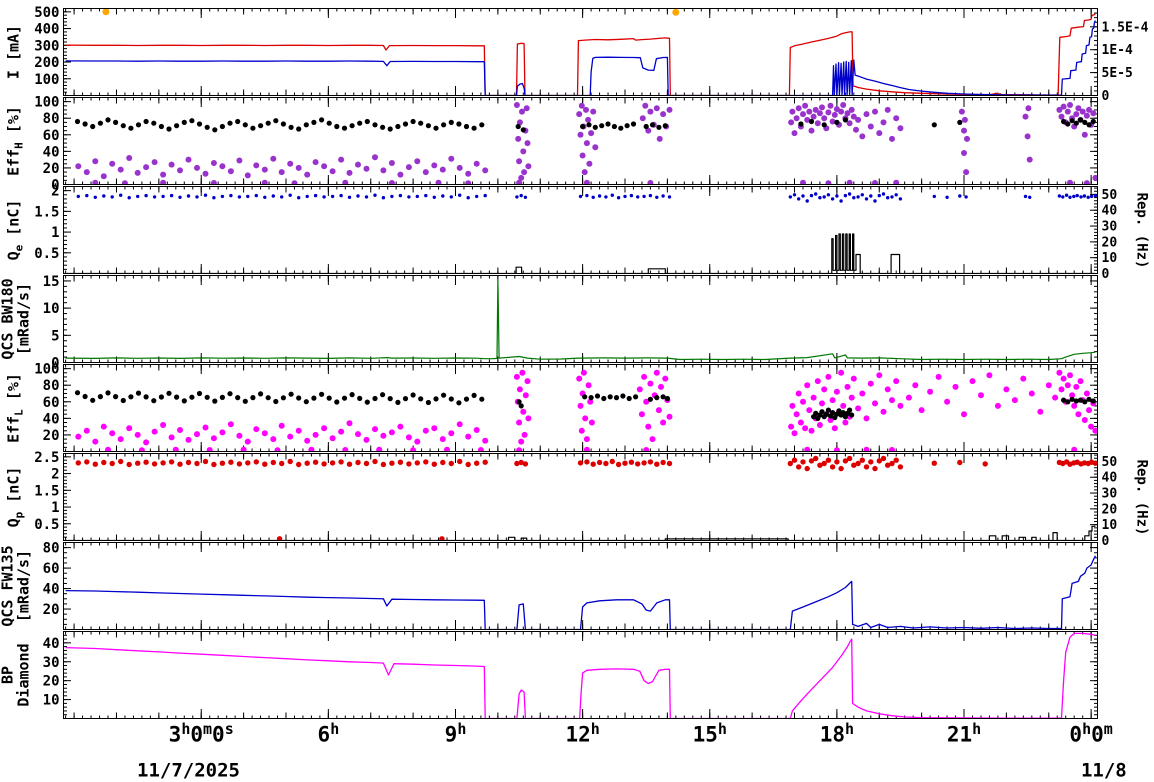  What do you see at coordinates (586, 497) in the screenshot?
I see `series-qp-charge-red` at bounding box center [586, 497].